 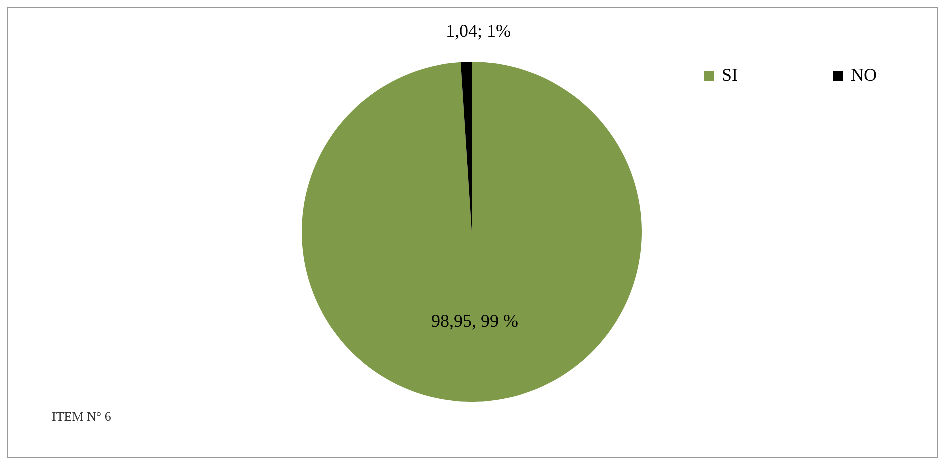 I want to click on legend-label: NO, so click(x=864, y=75).